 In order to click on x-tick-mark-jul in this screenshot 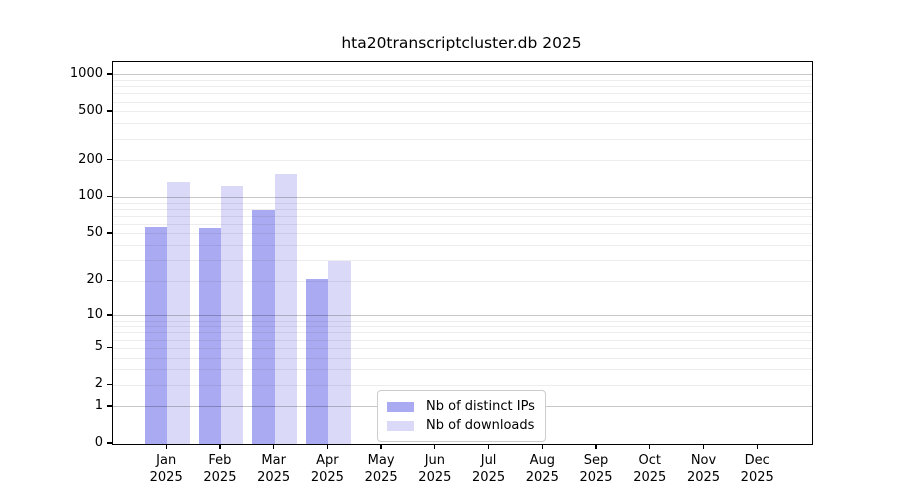, I will do `click(488, 447)`.